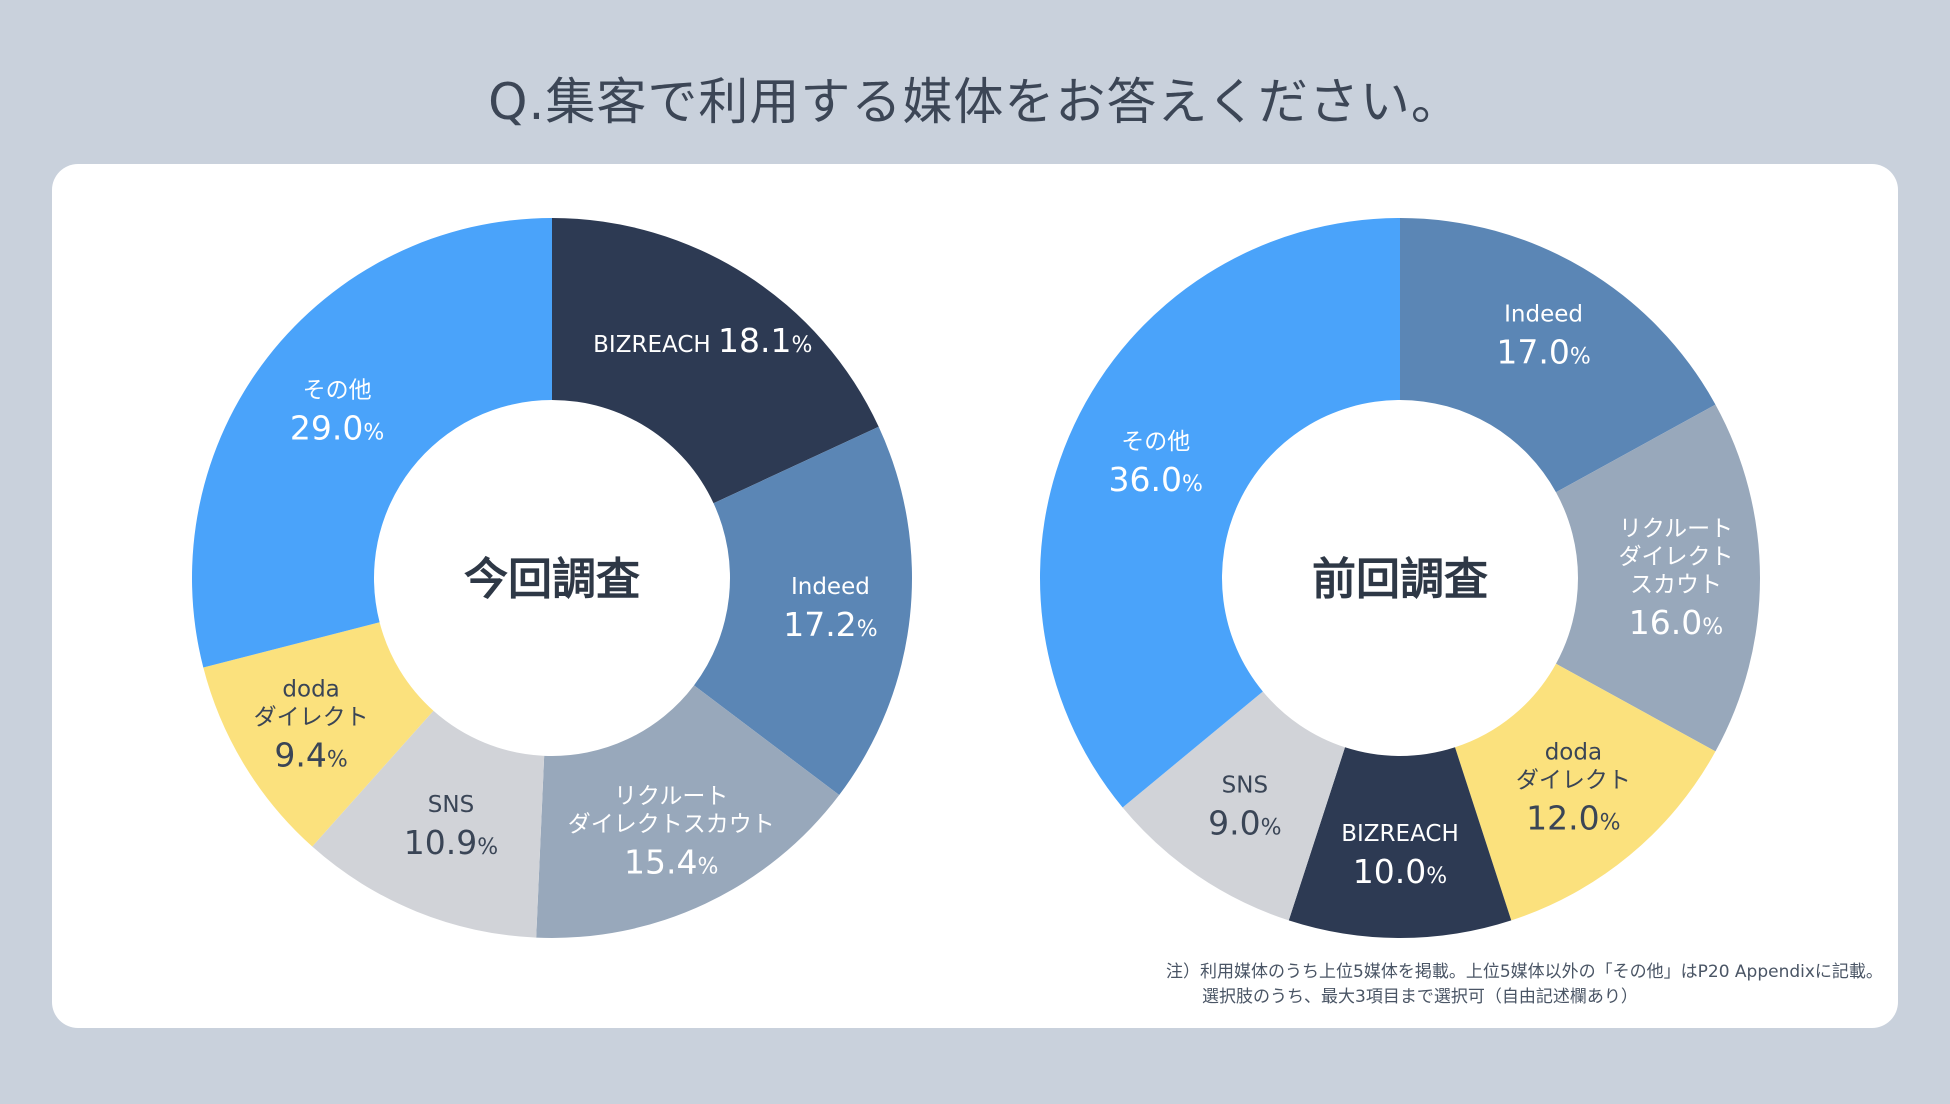 The width and height of the screenshot is (1950, 1104). What do you see at coordinates (1400, 871) in the screenshot?
I see `slice-value: 10.0%` at bounding box center [1400, 871].